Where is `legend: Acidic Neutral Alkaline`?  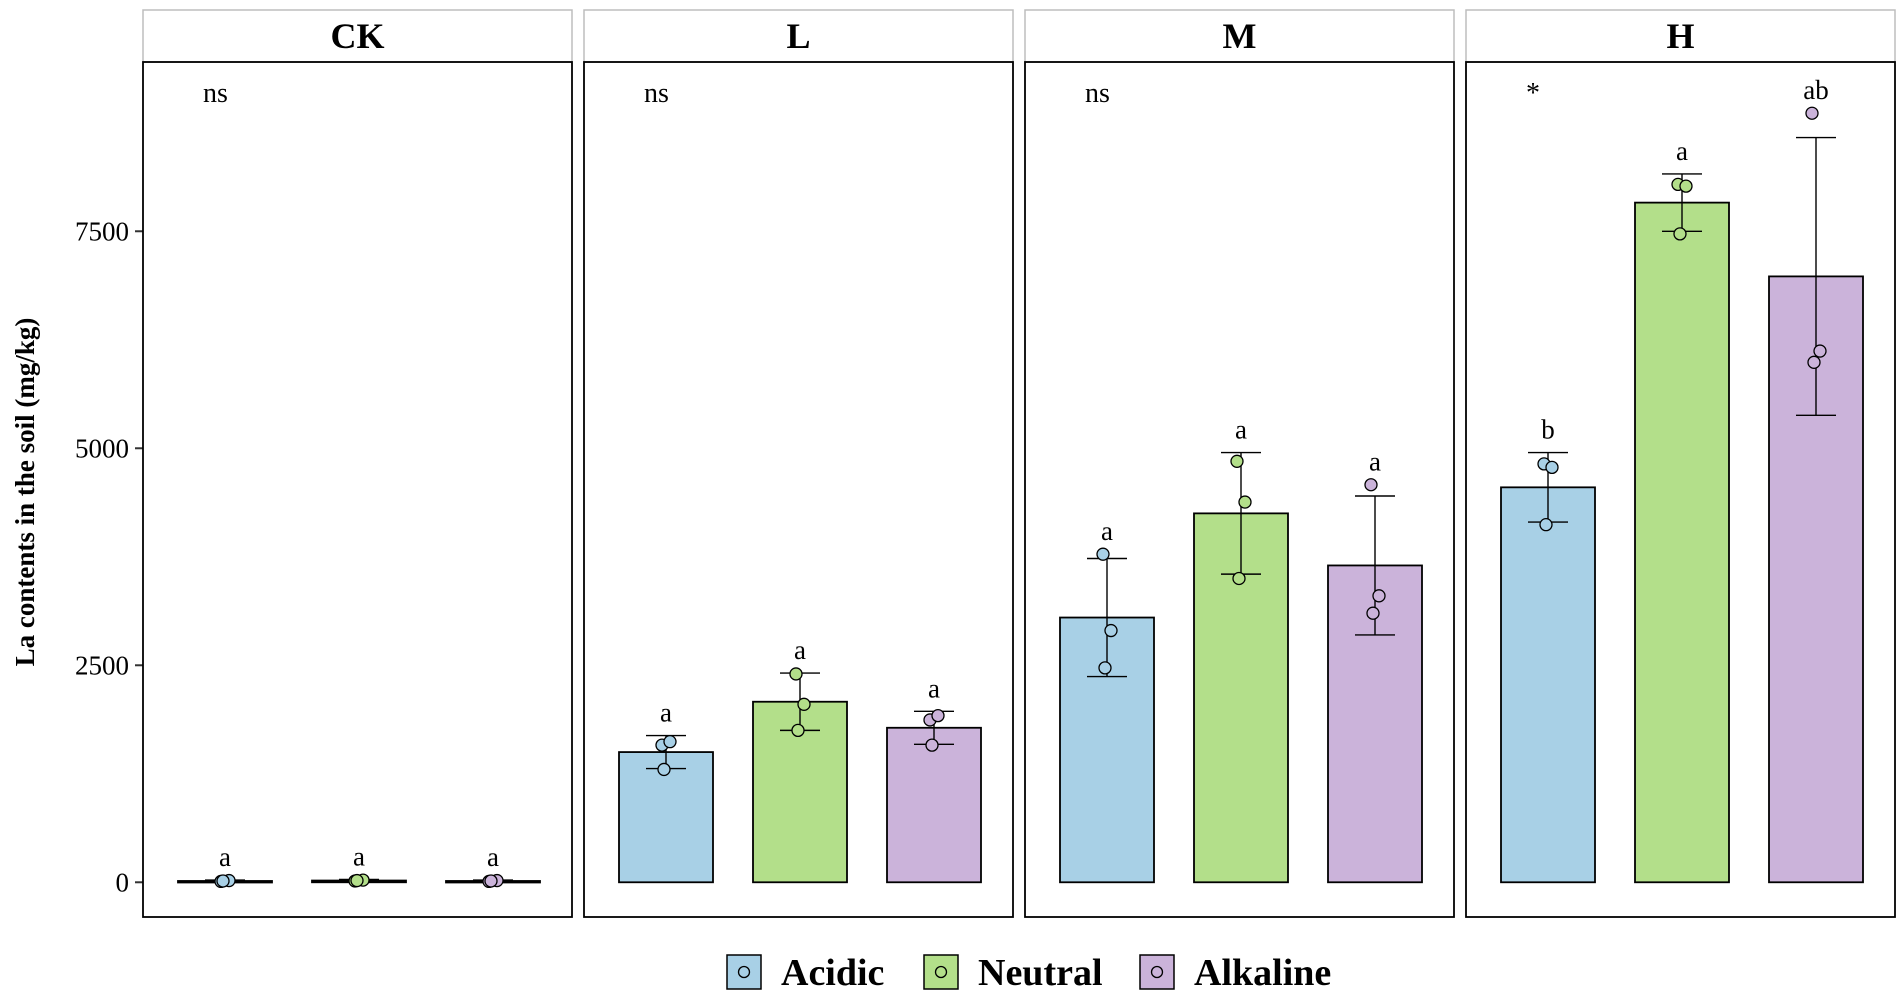 legend: Acidic Neutral Alkaline is located at coordinates (1028, 973).